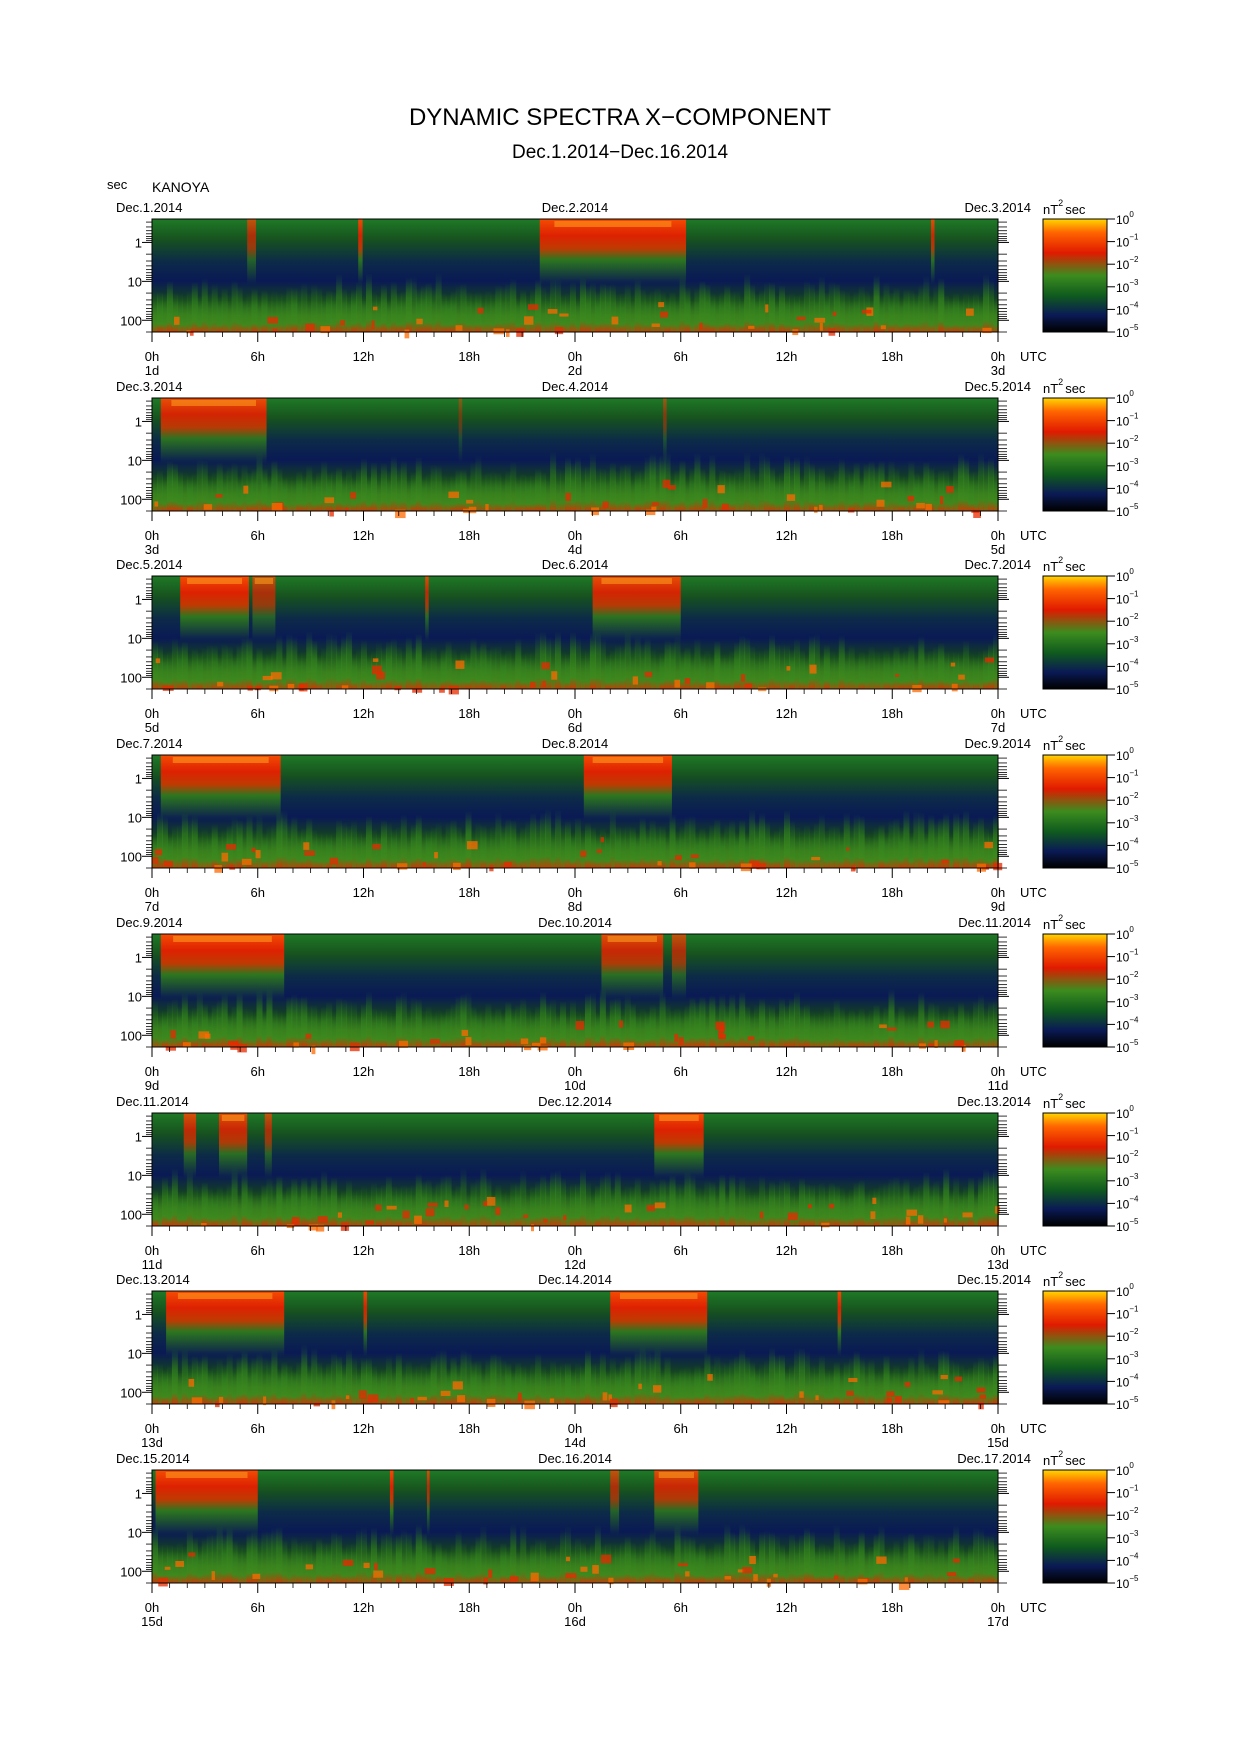  What do you see at coordinates (998, 207) in the screenshot?
I see `panel-end-date: Dec.3.2014` at bounding box center [998, 207].